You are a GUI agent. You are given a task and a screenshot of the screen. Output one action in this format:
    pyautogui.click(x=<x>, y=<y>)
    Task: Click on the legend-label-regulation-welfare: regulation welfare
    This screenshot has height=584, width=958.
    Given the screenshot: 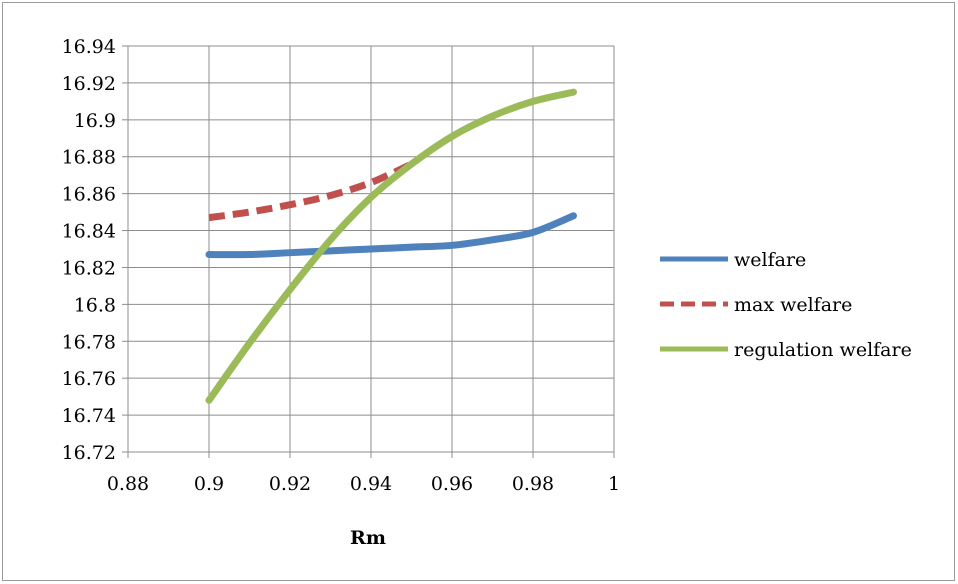 What is the action you would take?
    pyautogui.click(x=823, y=350)
    